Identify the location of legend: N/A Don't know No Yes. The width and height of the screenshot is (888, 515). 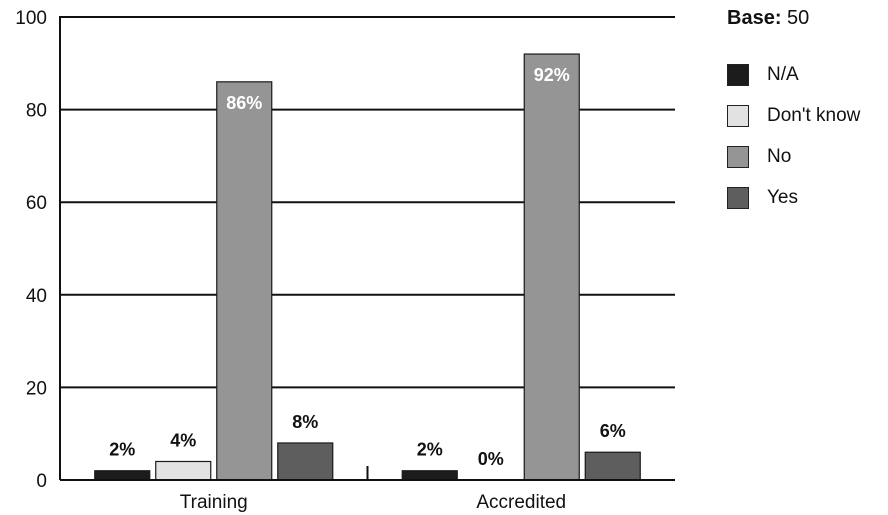
(793, 146).